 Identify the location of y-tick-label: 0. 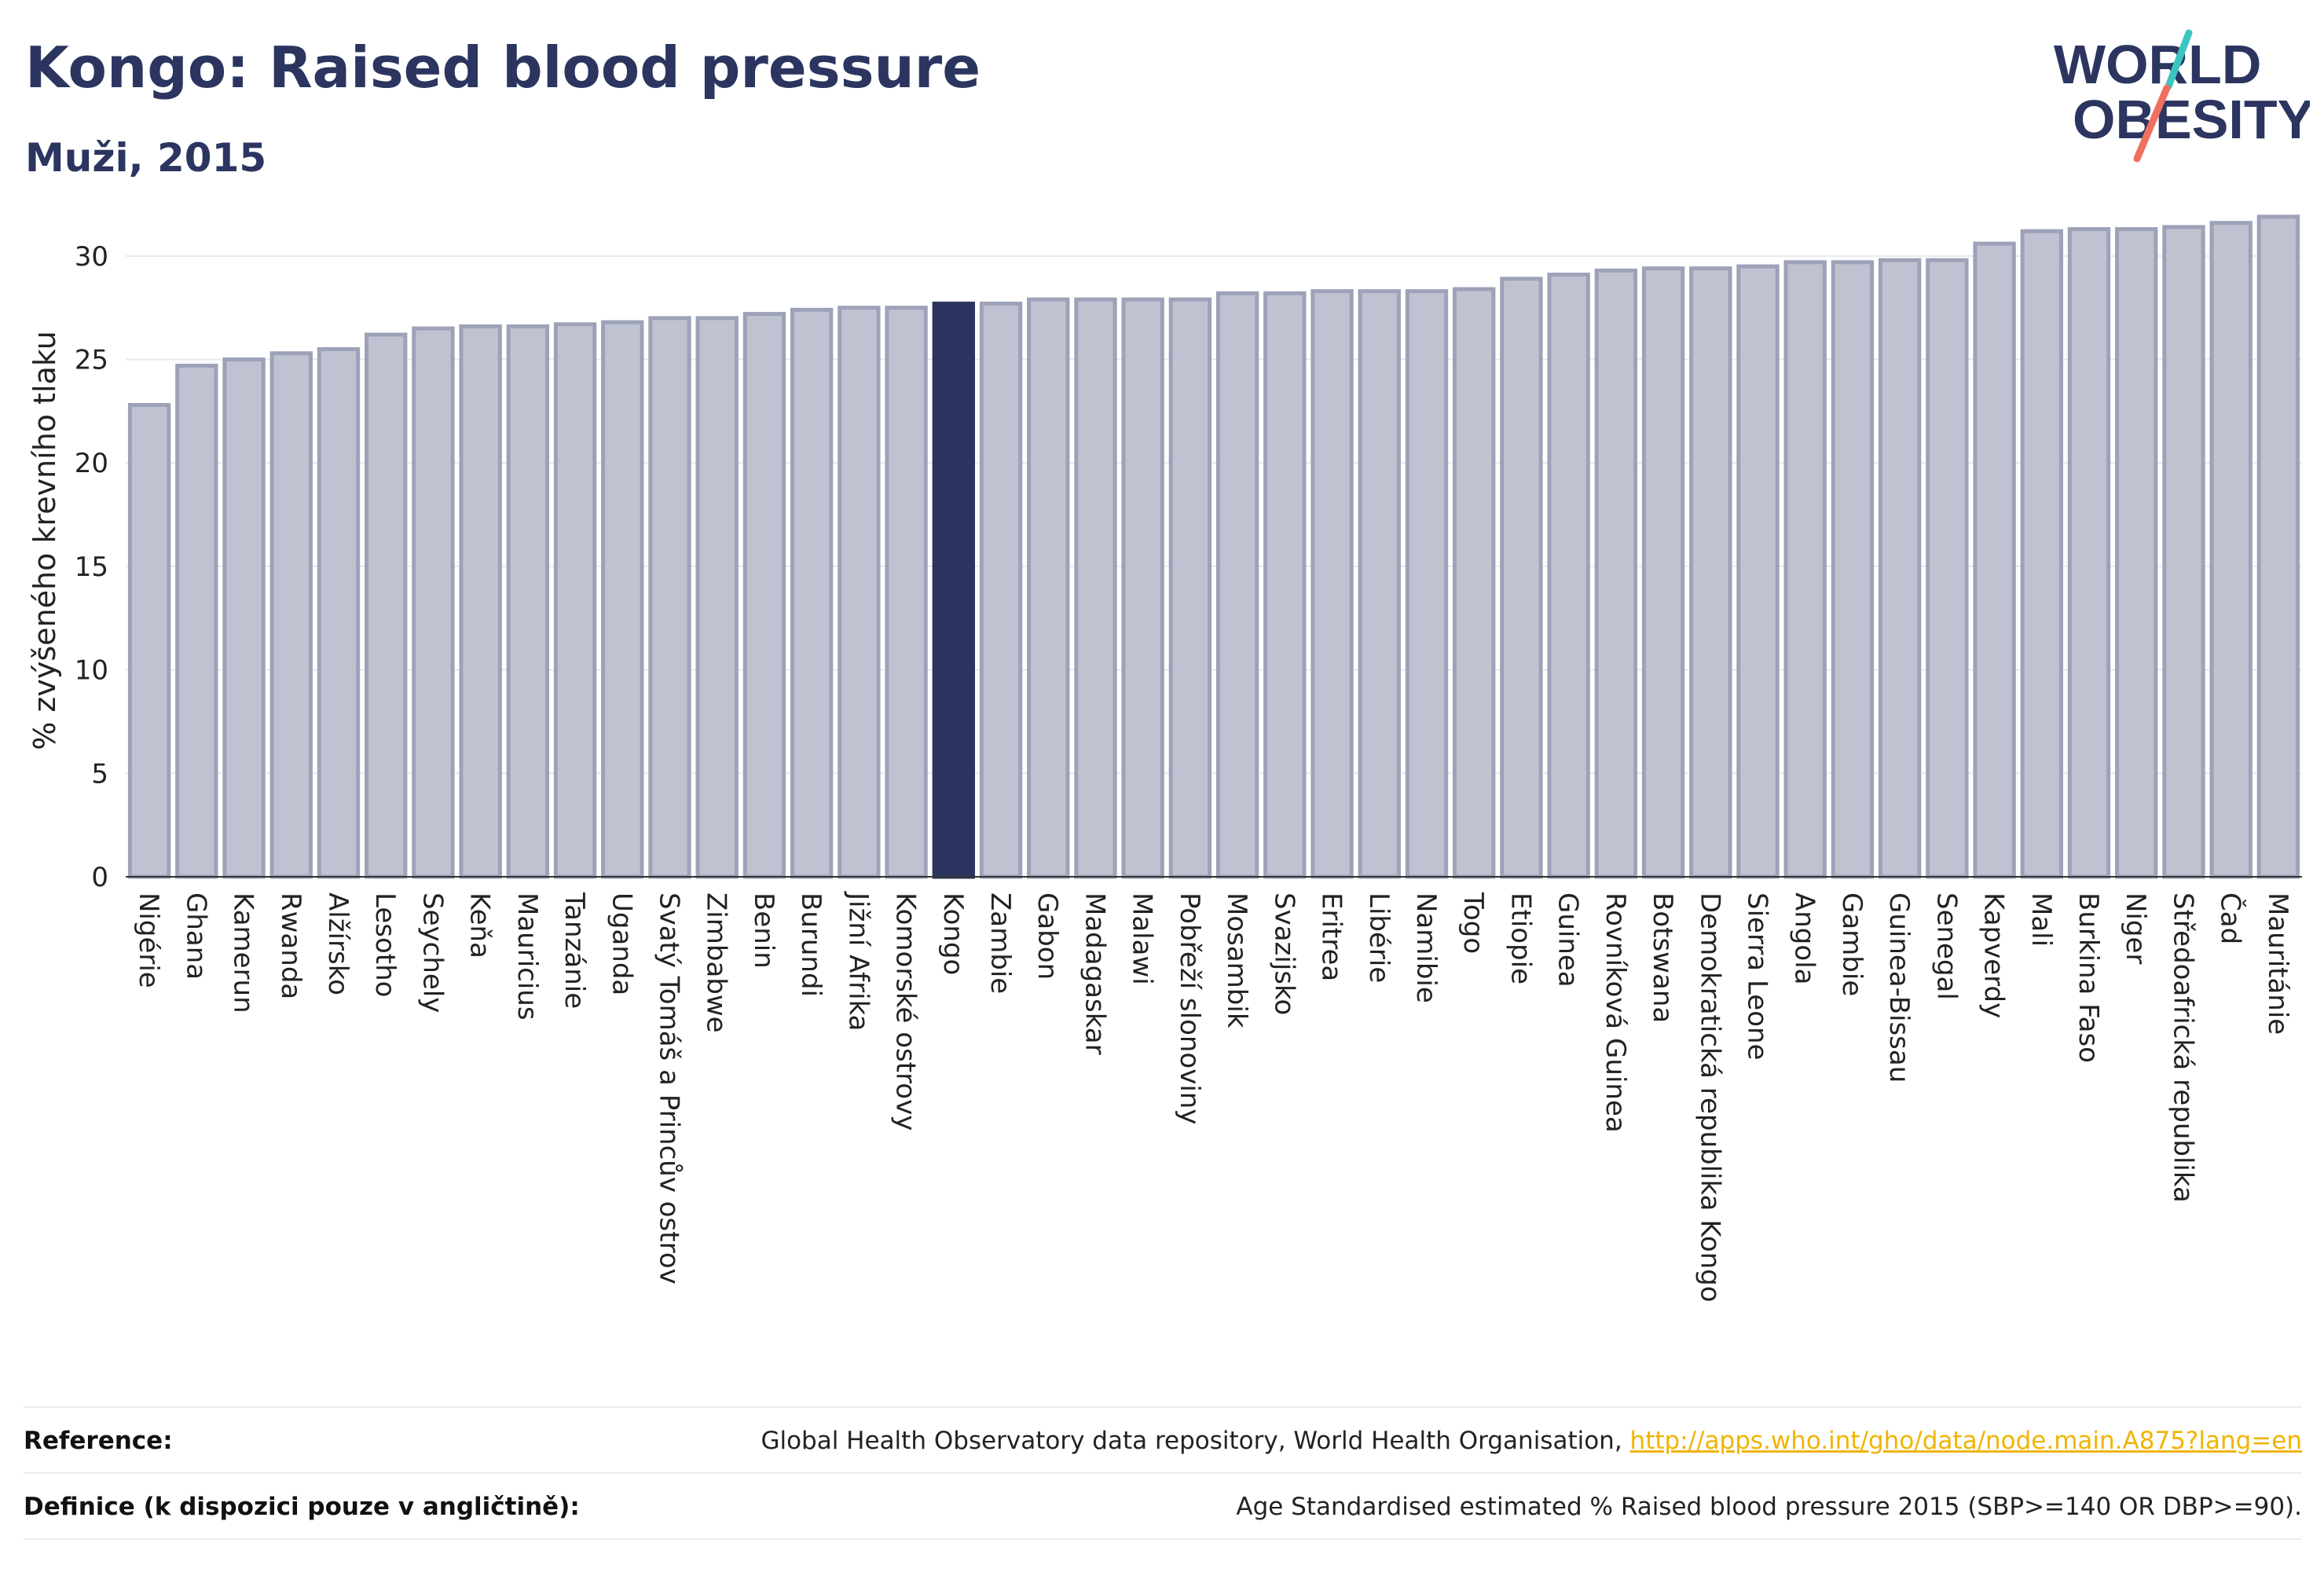
(99, 877).